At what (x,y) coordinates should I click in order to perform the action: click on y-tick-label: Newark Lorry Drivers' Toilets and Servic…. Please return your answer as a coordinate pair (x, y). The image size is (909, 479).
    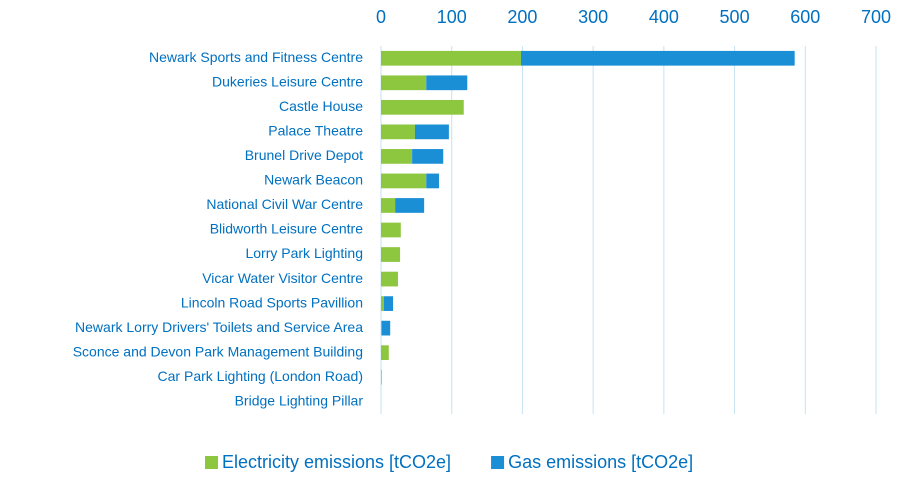
    Looking at the image, I should click on (219, 327).